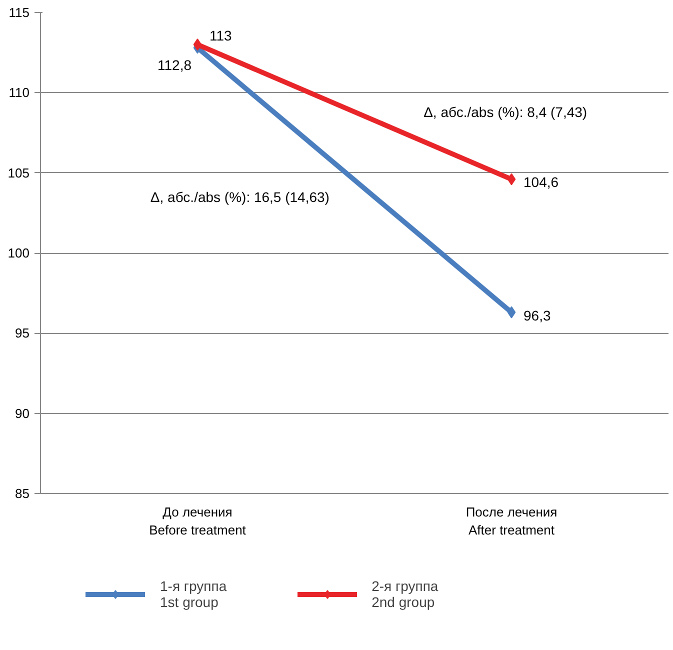 The image size is (673, 650). What do you see at coordinates (221, 36) in the screenshot?
I see `data-label: 113` at bounding box center [221, 36].